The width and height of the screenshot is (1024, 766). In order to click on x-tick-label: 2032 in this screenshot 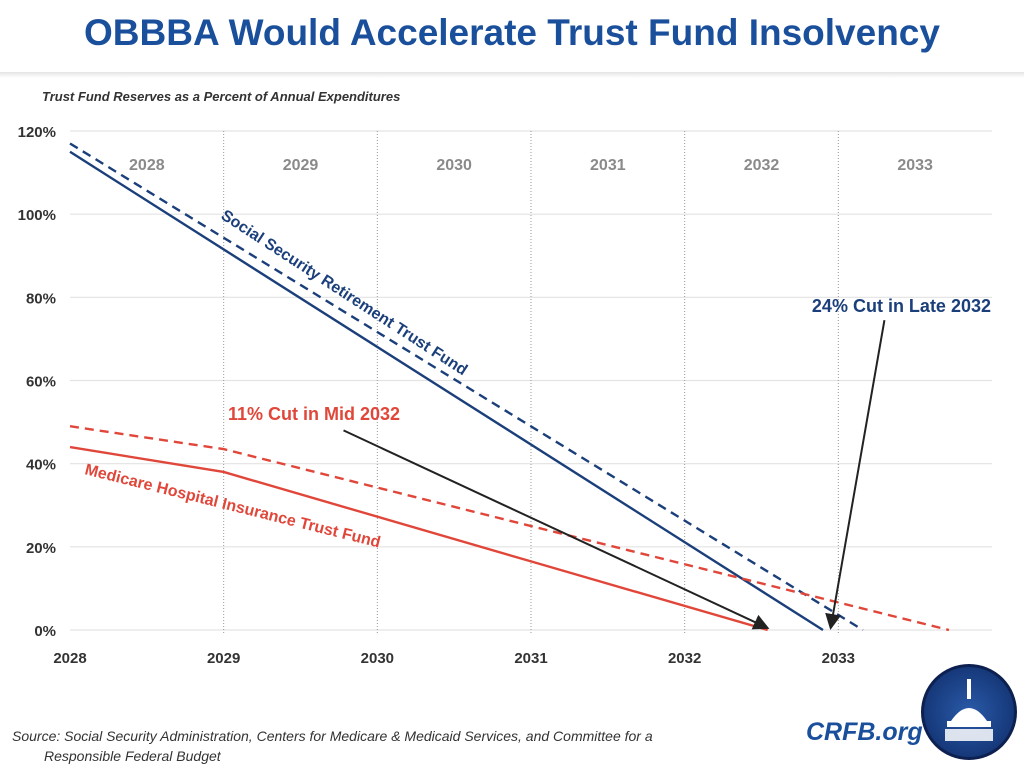, I will do `click(684, 658)`.